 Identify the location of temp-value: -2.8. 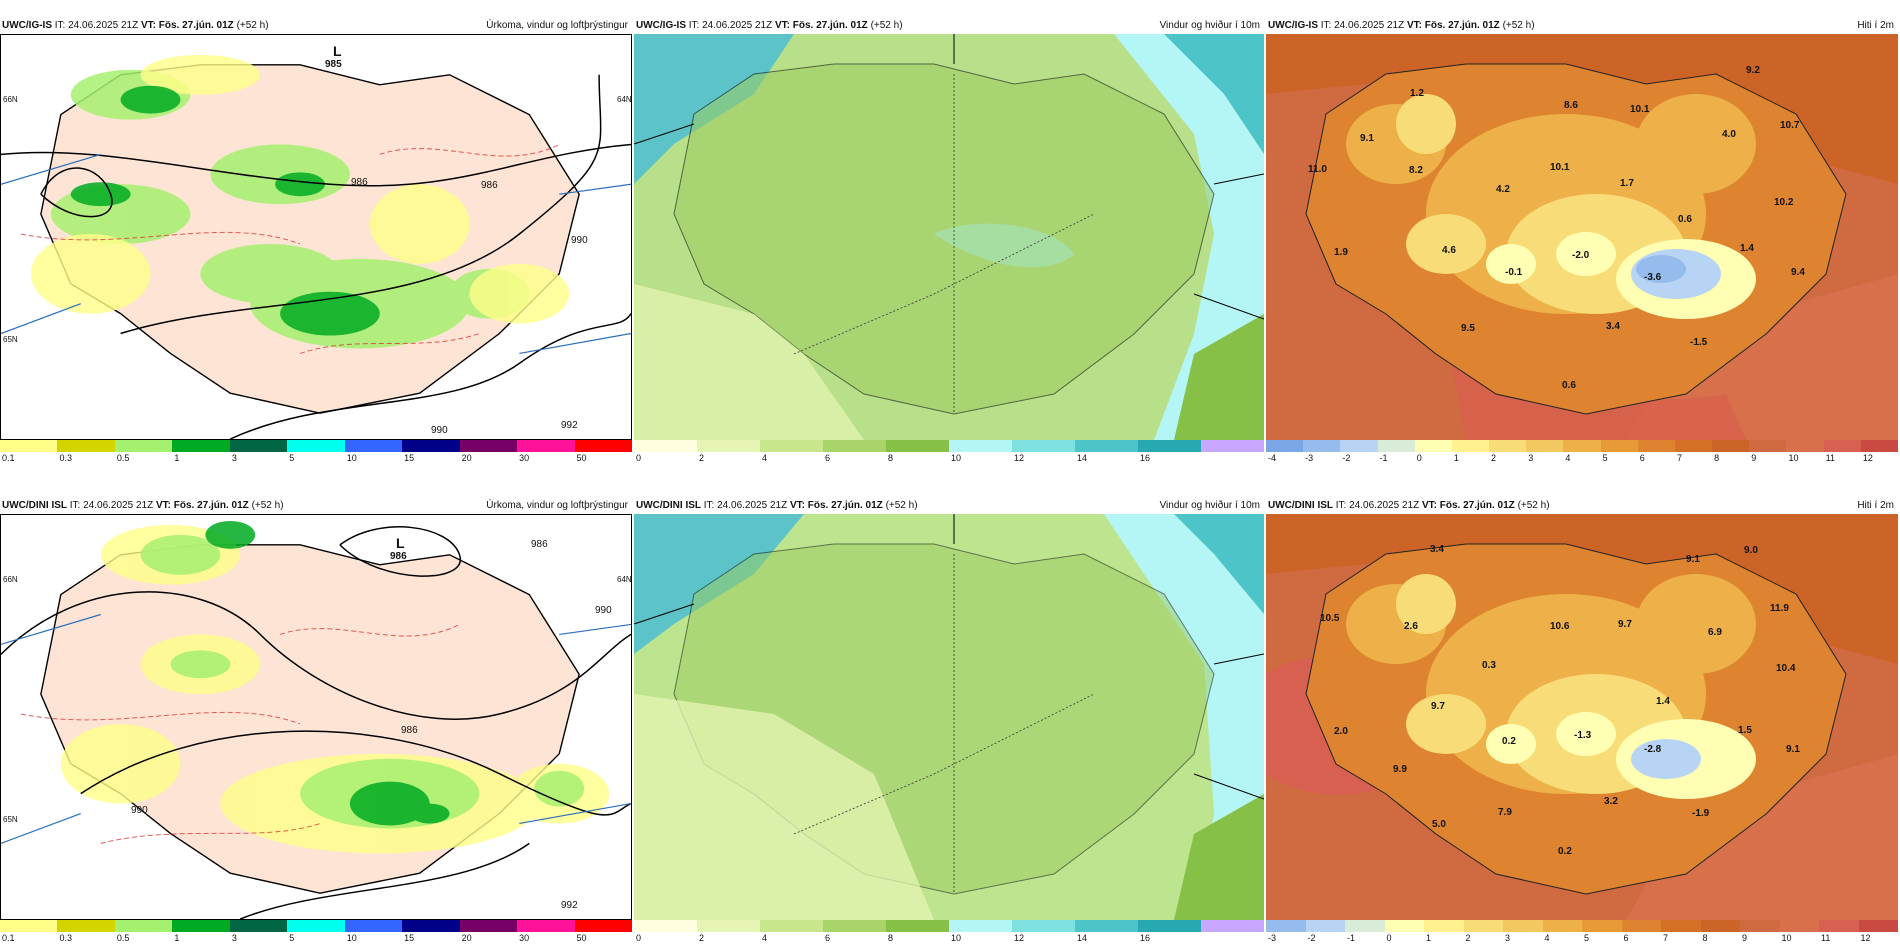
(1653, 749).